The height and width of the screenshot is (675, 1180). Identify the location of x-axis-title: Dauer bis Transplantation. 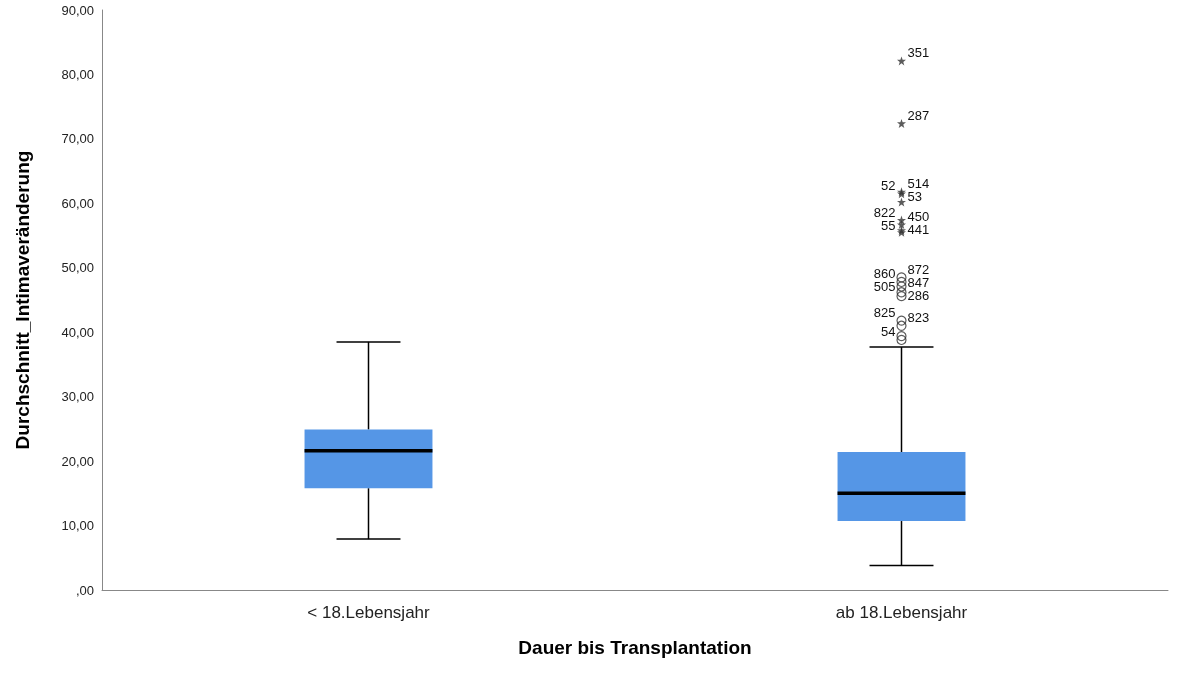
(635, 647).